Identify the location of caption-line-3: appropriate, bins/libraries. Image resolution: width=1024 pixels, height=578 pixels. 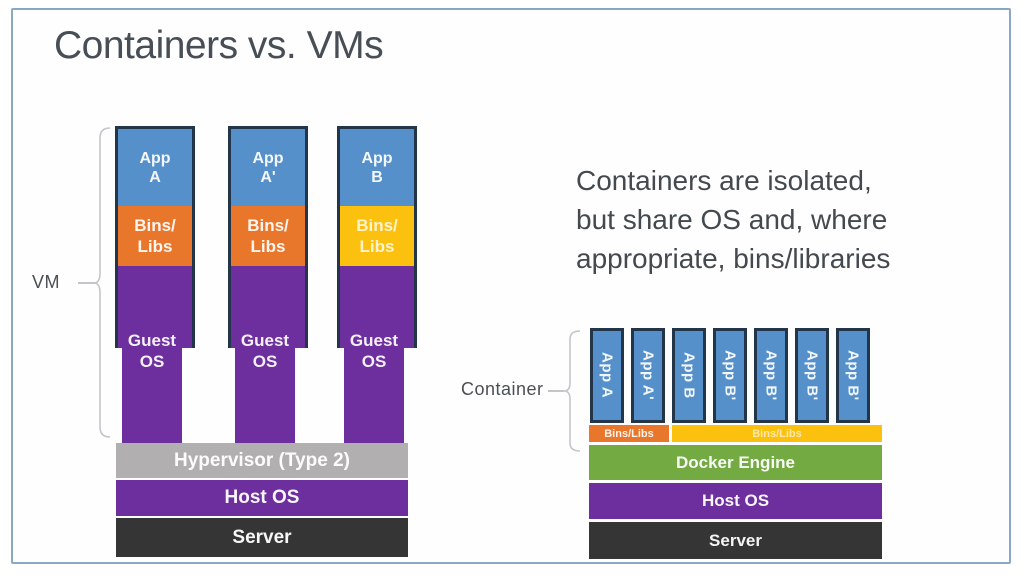
(733, 258).